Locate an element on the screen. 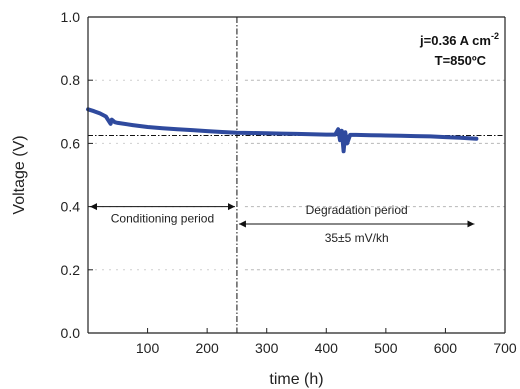 The height and width of the screenshot is (389, 520). y-tick-label-0.2: 0.2 is located at coordinates (71, 270).